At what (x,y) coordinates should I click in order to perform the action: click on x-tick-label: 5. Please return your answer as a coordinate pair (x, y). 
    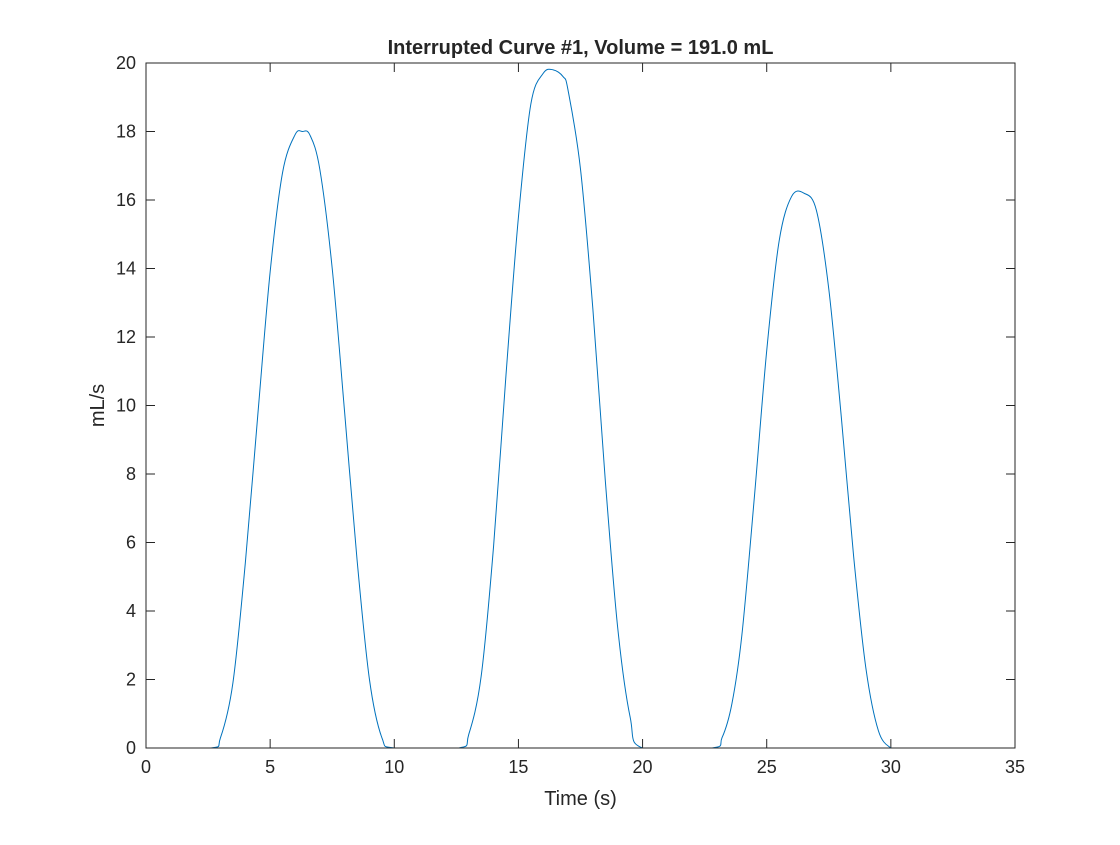
    Looking at the image, I should click on (270, 767).